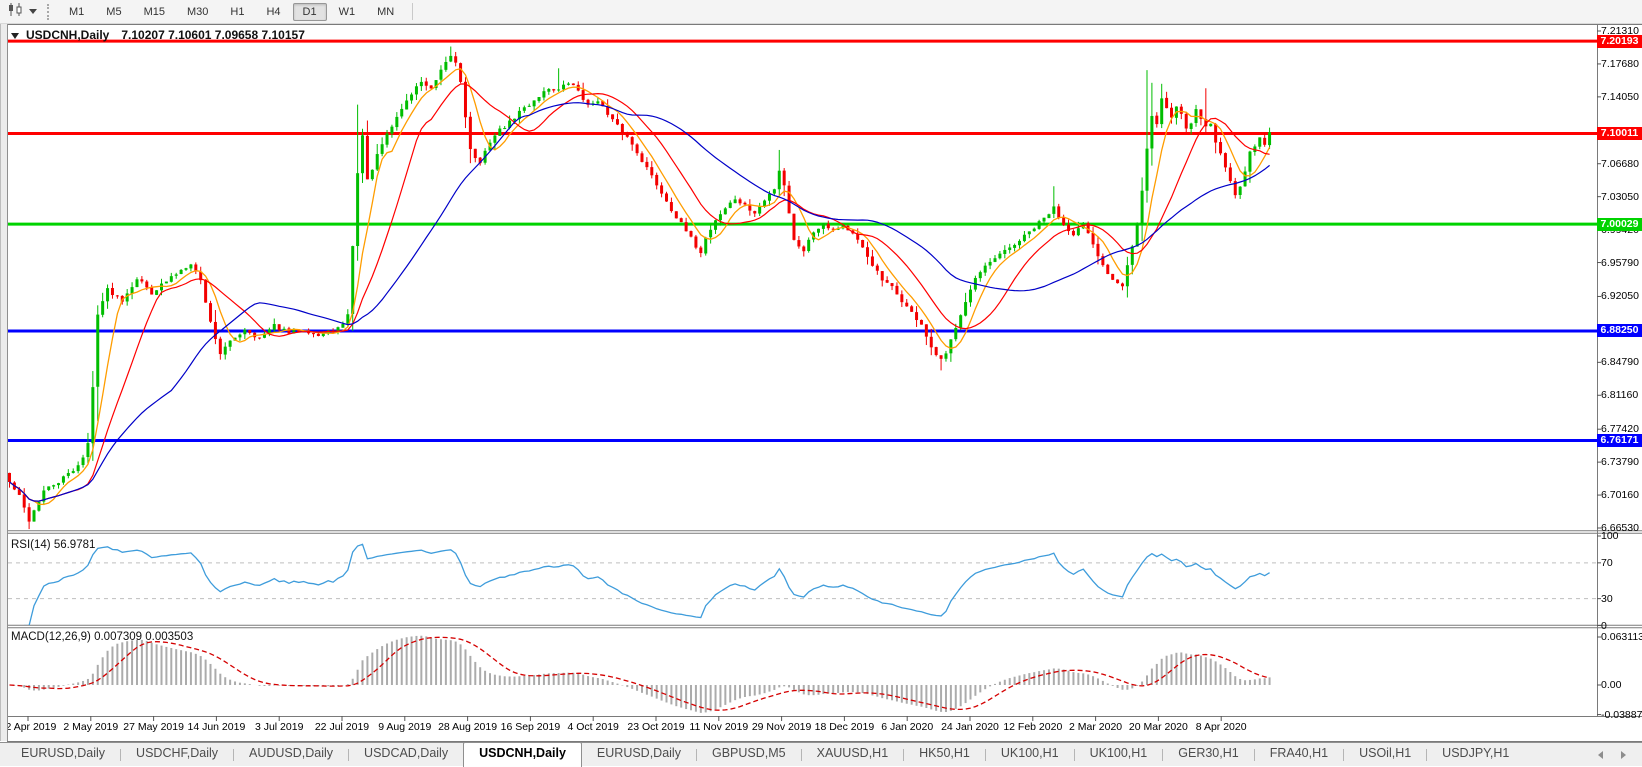  I want to click on price-tick: 7.06680, so click(1620, 163).